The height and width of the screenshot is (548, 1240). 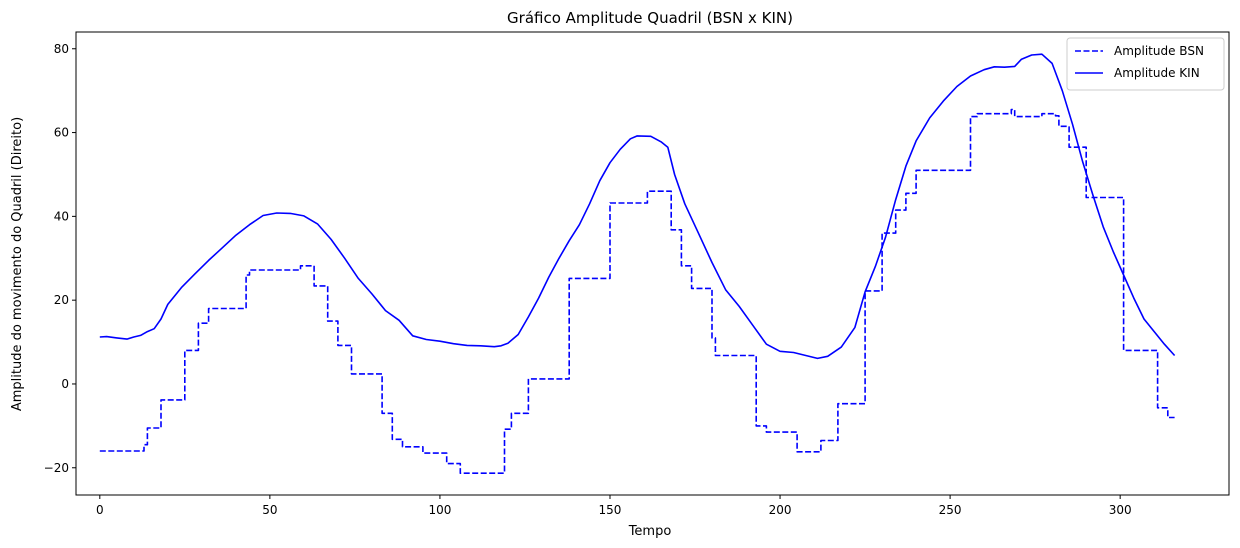 What do you see at coordinates (61, 216) in the screenshot?
I see `y-tick-label: 40` at bounding box center [61, 216].